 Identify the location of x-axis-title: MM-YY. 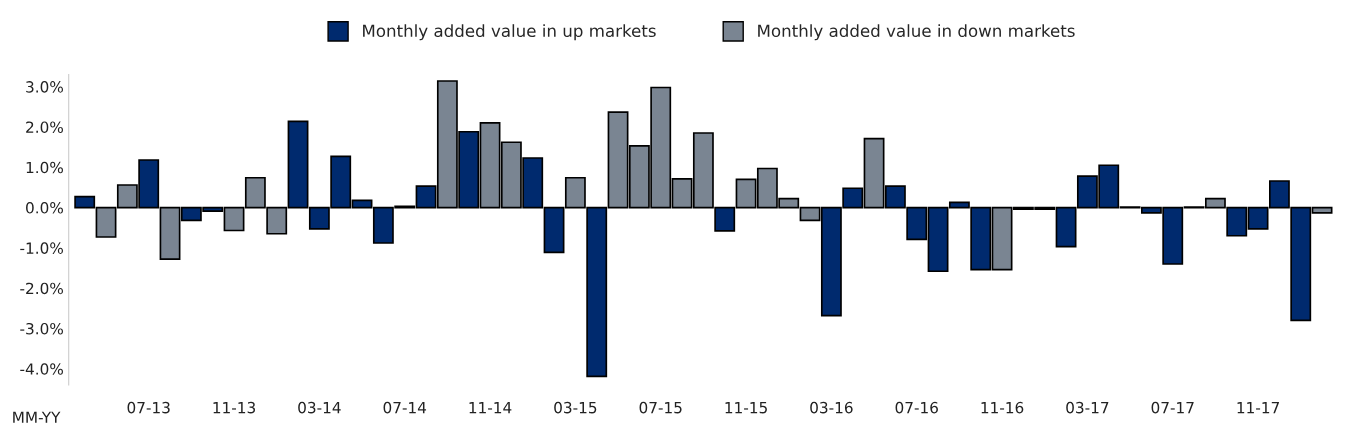
(37, 417).